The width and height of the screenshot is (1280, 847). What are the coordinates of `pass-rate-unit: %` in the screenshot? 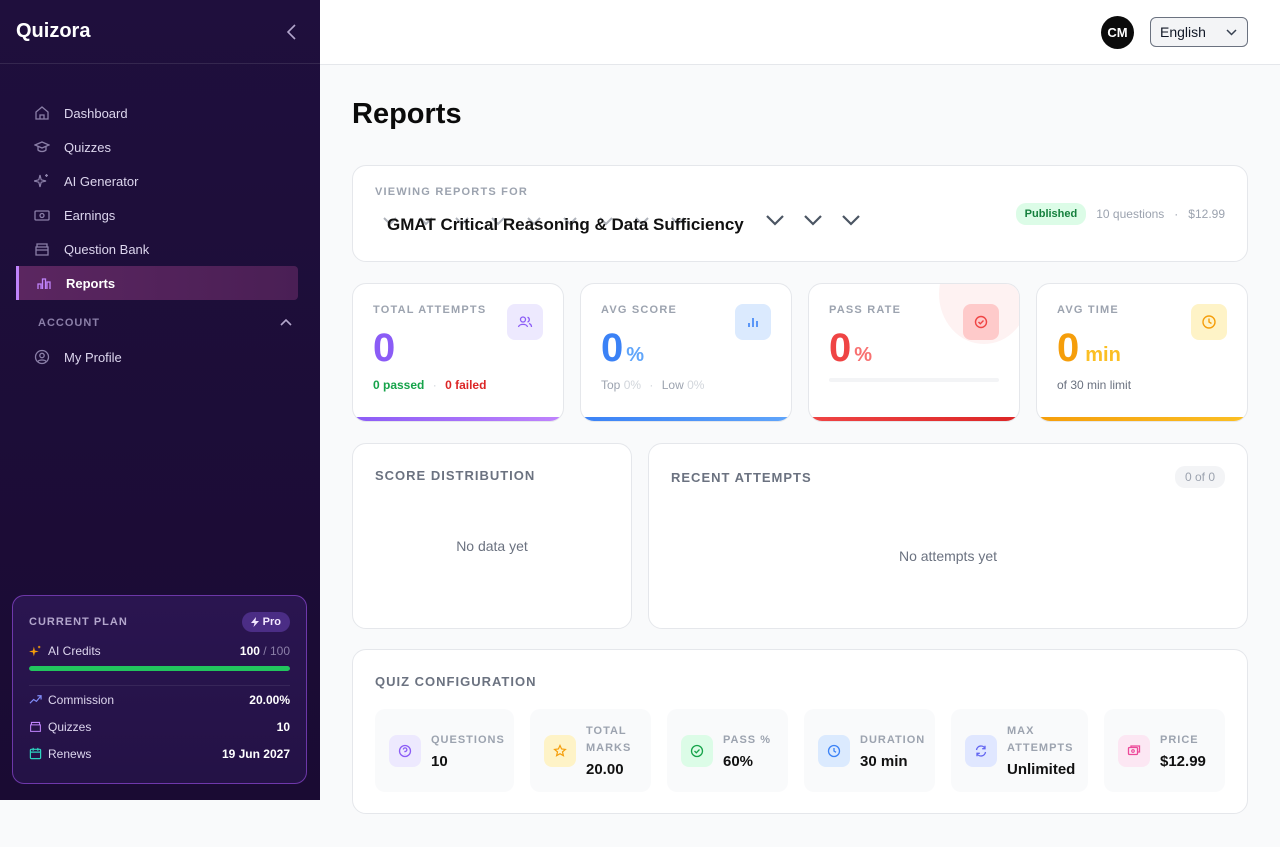 It's located at (863, 355).